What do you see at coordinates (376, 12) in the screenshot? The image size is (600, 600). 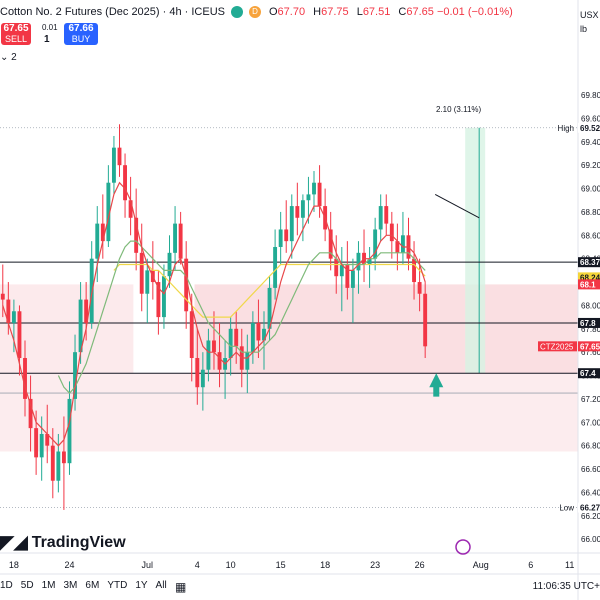 I see `low-value: 67.51` at bounding box center [376, 12].